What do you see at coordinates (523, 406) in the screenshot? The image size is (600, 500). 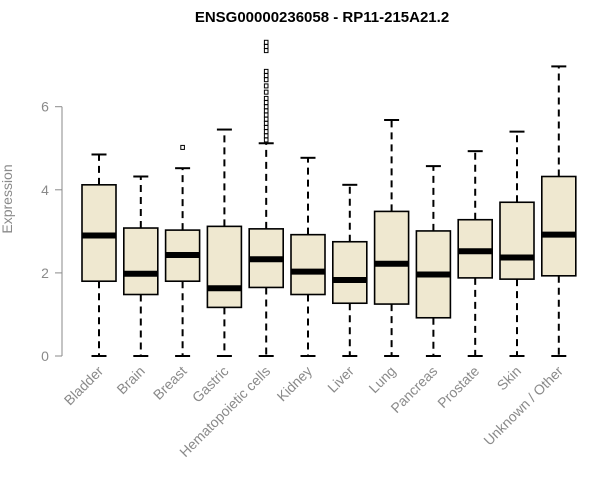 I see `x-tick-label: Unknown / Other` at bounding box center [523, 406].